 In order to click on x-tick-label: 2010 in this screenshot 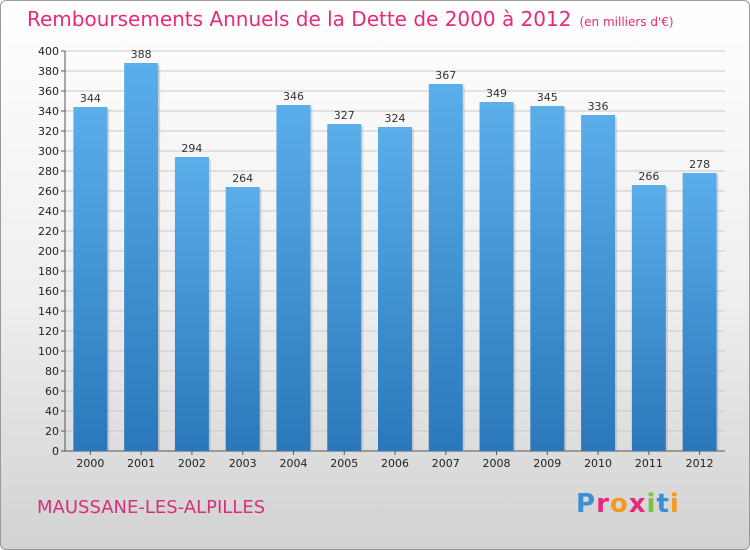, I will do `click(598, 463)`.